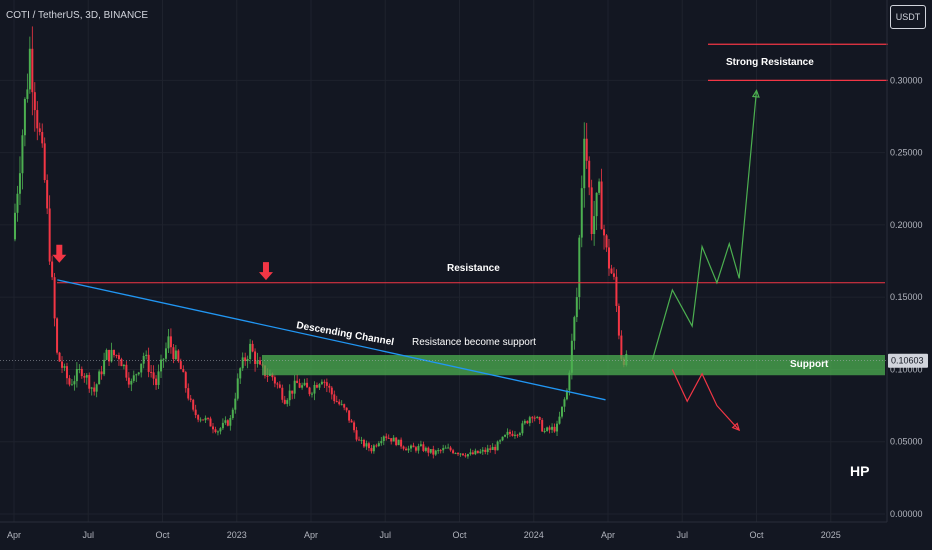 This screenshot has width=932, height=550. What do you see at coordinates (534, 535) in the screenshot?
I see `x-tick-label: 2024` at bounding box center [534, 535].